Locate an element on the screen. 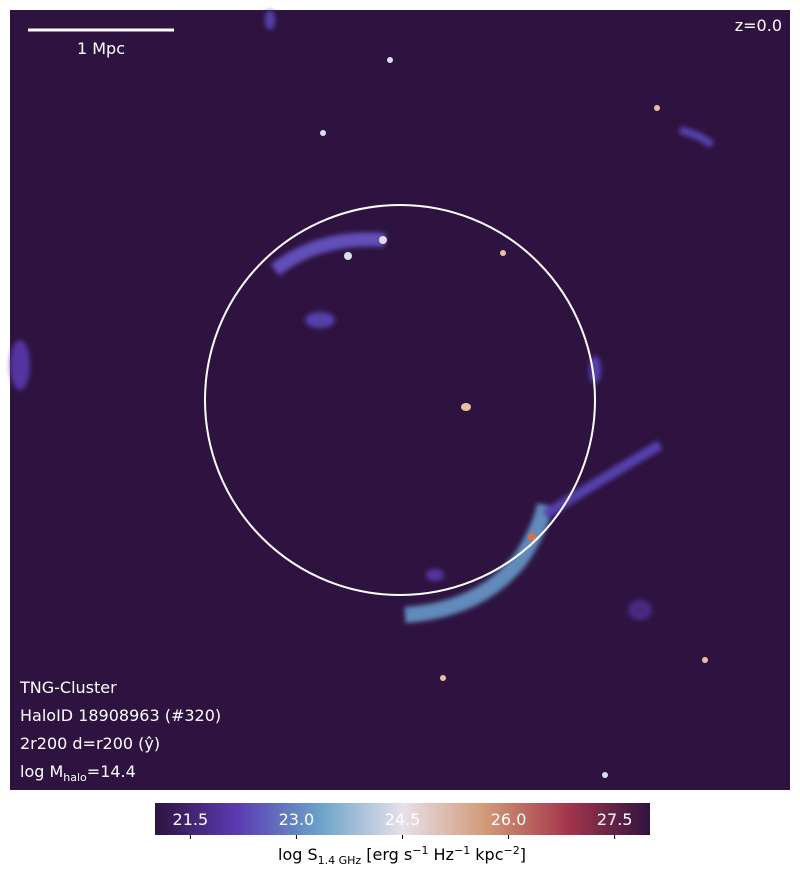 Image resolution: width=800 pixels, height=877 pixels. colorbar-ticks: 21.5 23.0 24.5 26.0 27.5 is located at coordinates (403, 824).